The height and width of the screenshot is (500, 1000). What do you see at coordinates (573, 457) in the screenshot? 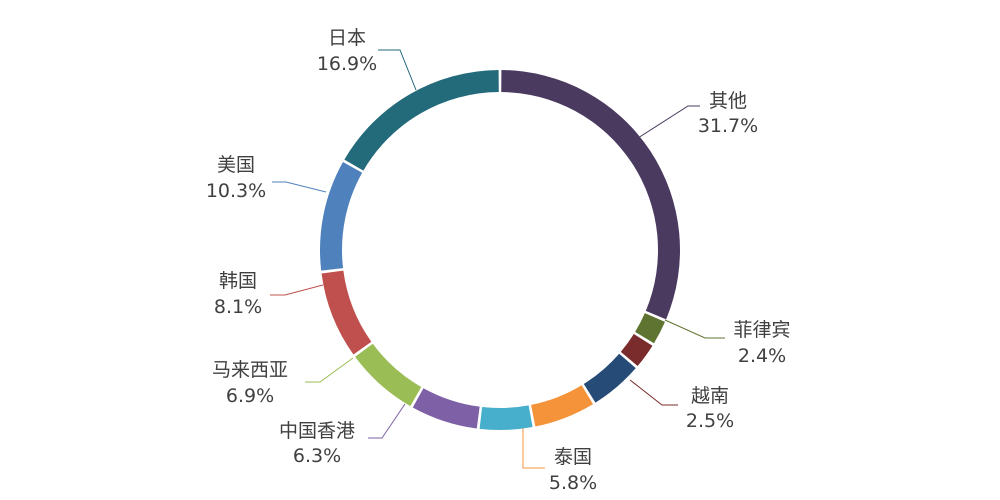
I see `slice-category-label-5: 泰国` at bounding box center [573, 457].